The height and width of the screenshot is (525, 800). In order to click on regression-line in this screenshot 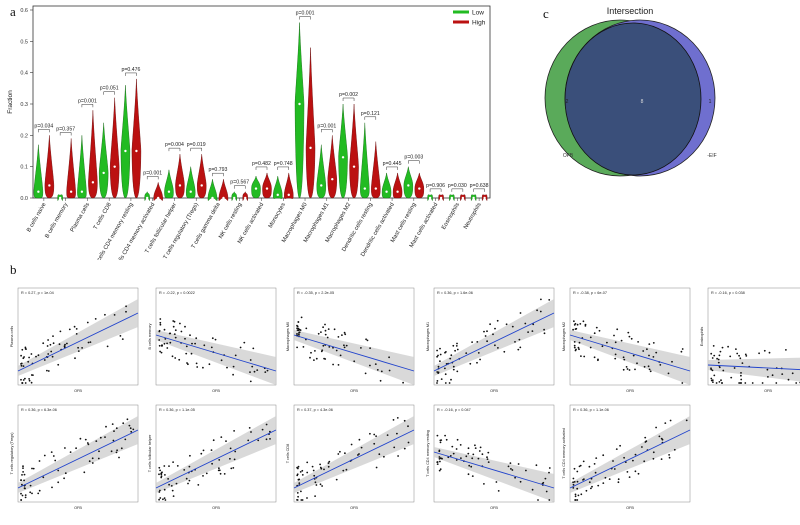, I will do `click(494, 470)`.